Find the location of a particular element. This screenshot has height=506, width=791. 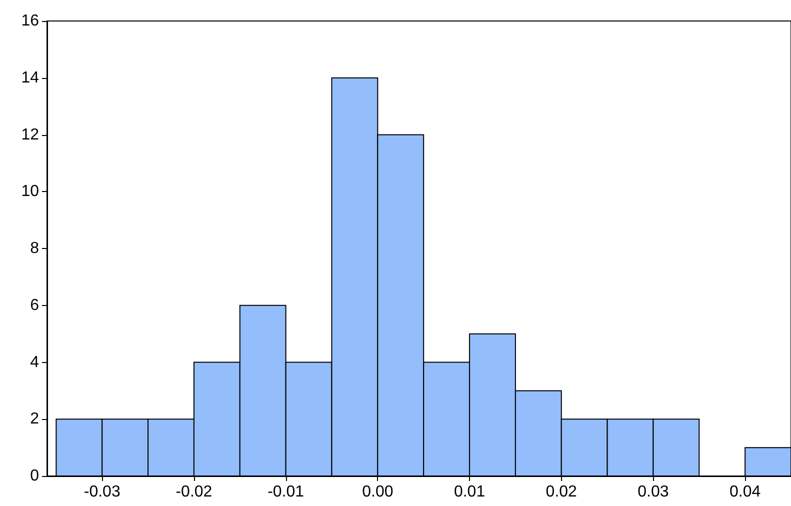

y-tick-label: 16 is located at coordinates (30, 21).